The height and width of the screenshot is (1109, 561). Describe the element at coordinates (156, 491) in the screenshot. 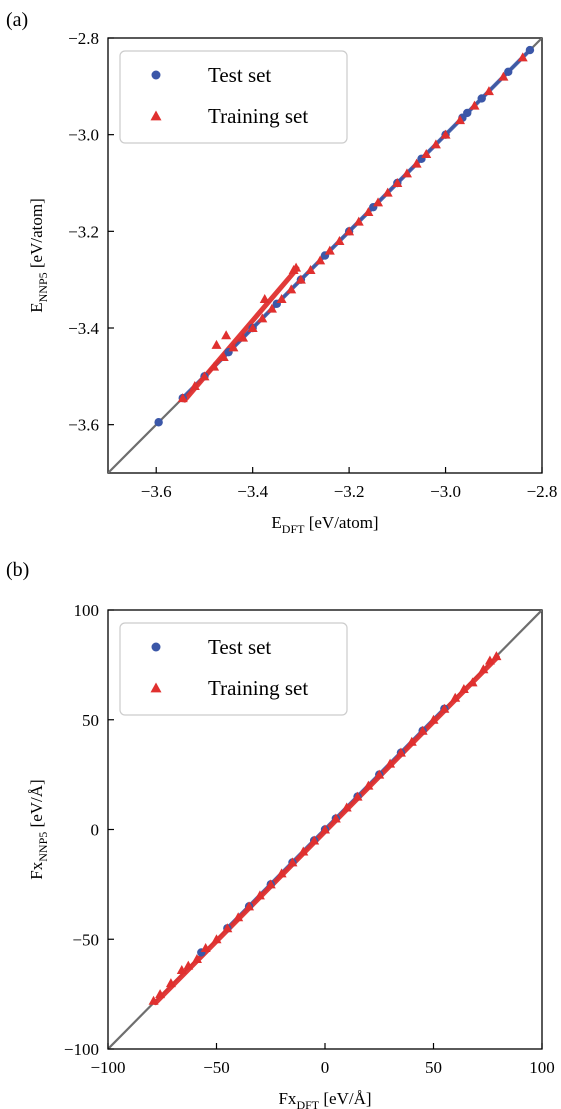

I see `x-tick-label: −3.6` at that location.